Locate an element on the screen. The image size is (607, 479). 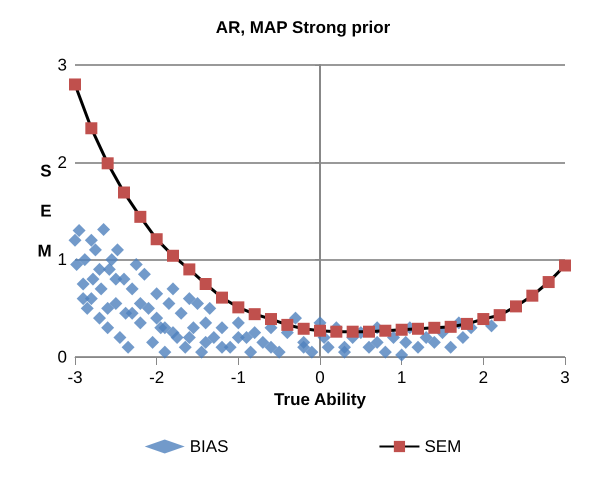
x-axis-title: True Ability is located at coordinates (320, 399).